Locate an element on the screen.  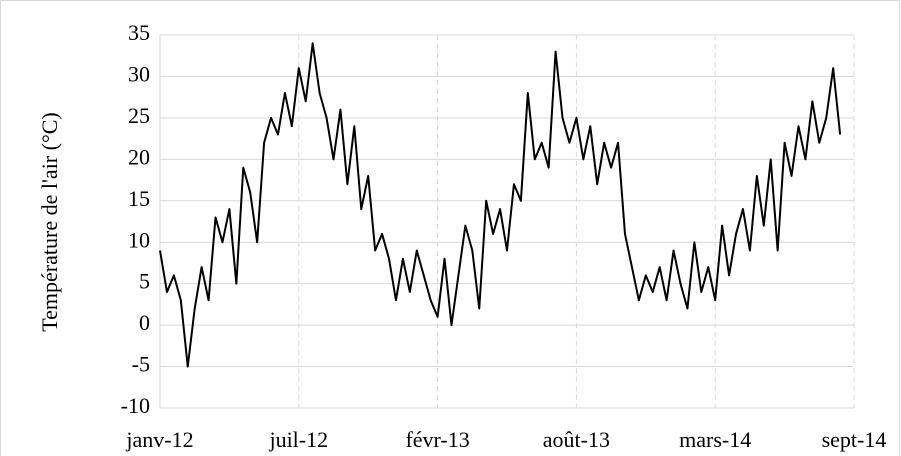
y-tick-label: 5 is located at coordinates (144, 281).